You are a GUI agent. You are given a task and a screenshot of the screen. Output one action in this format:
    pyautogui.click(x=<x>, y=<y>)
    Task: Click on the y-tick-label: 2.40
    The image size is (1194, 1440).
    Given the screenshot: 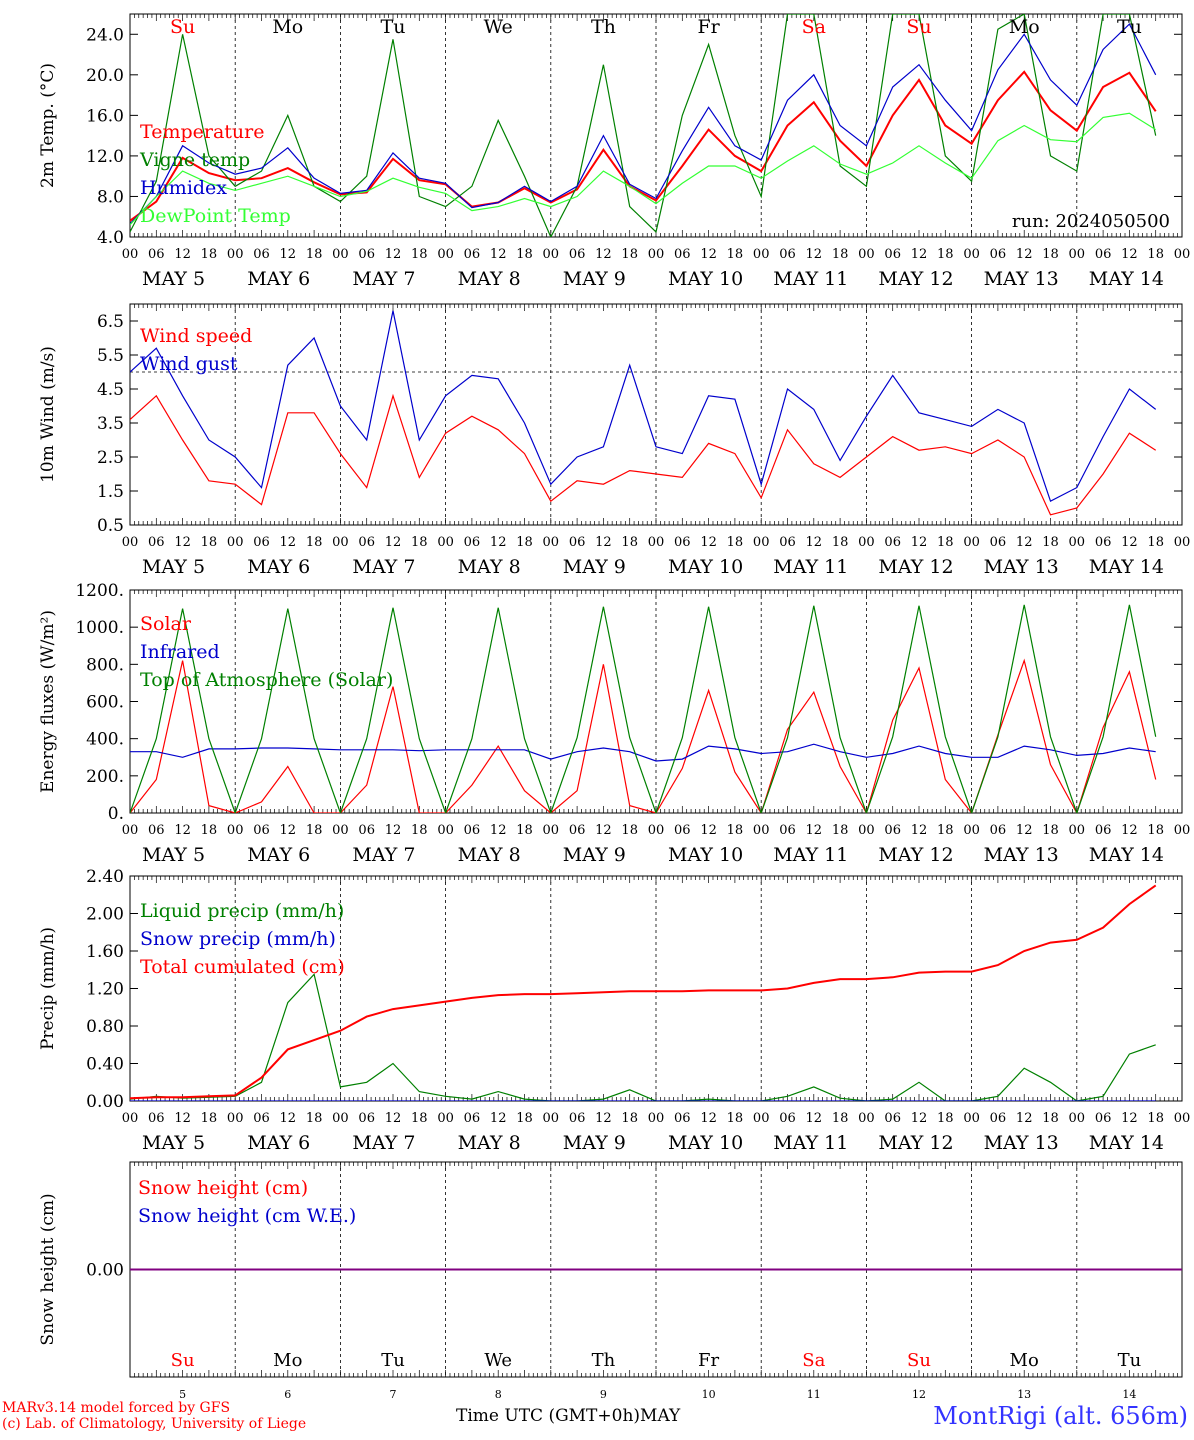 What is the action you would take?
    pyautogui.click(x=105, y=877)
    